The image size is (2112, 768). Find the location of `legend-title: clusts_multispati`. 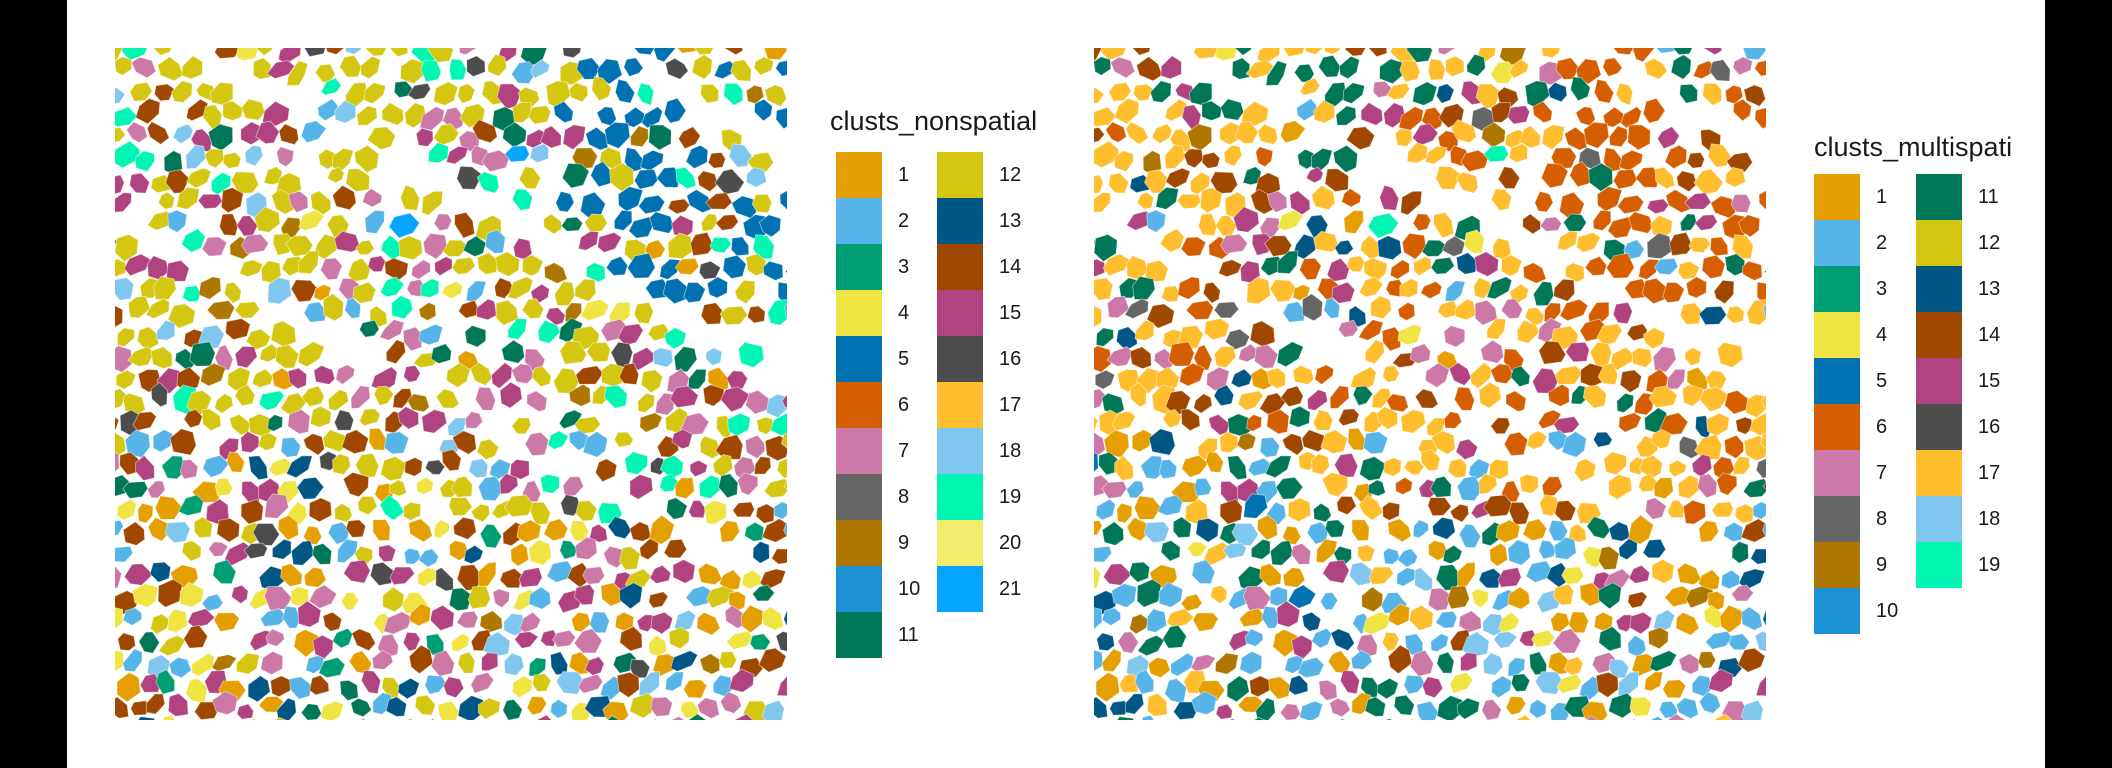

legend-title: clusts_multispati is located at coordinates (1913, 147).